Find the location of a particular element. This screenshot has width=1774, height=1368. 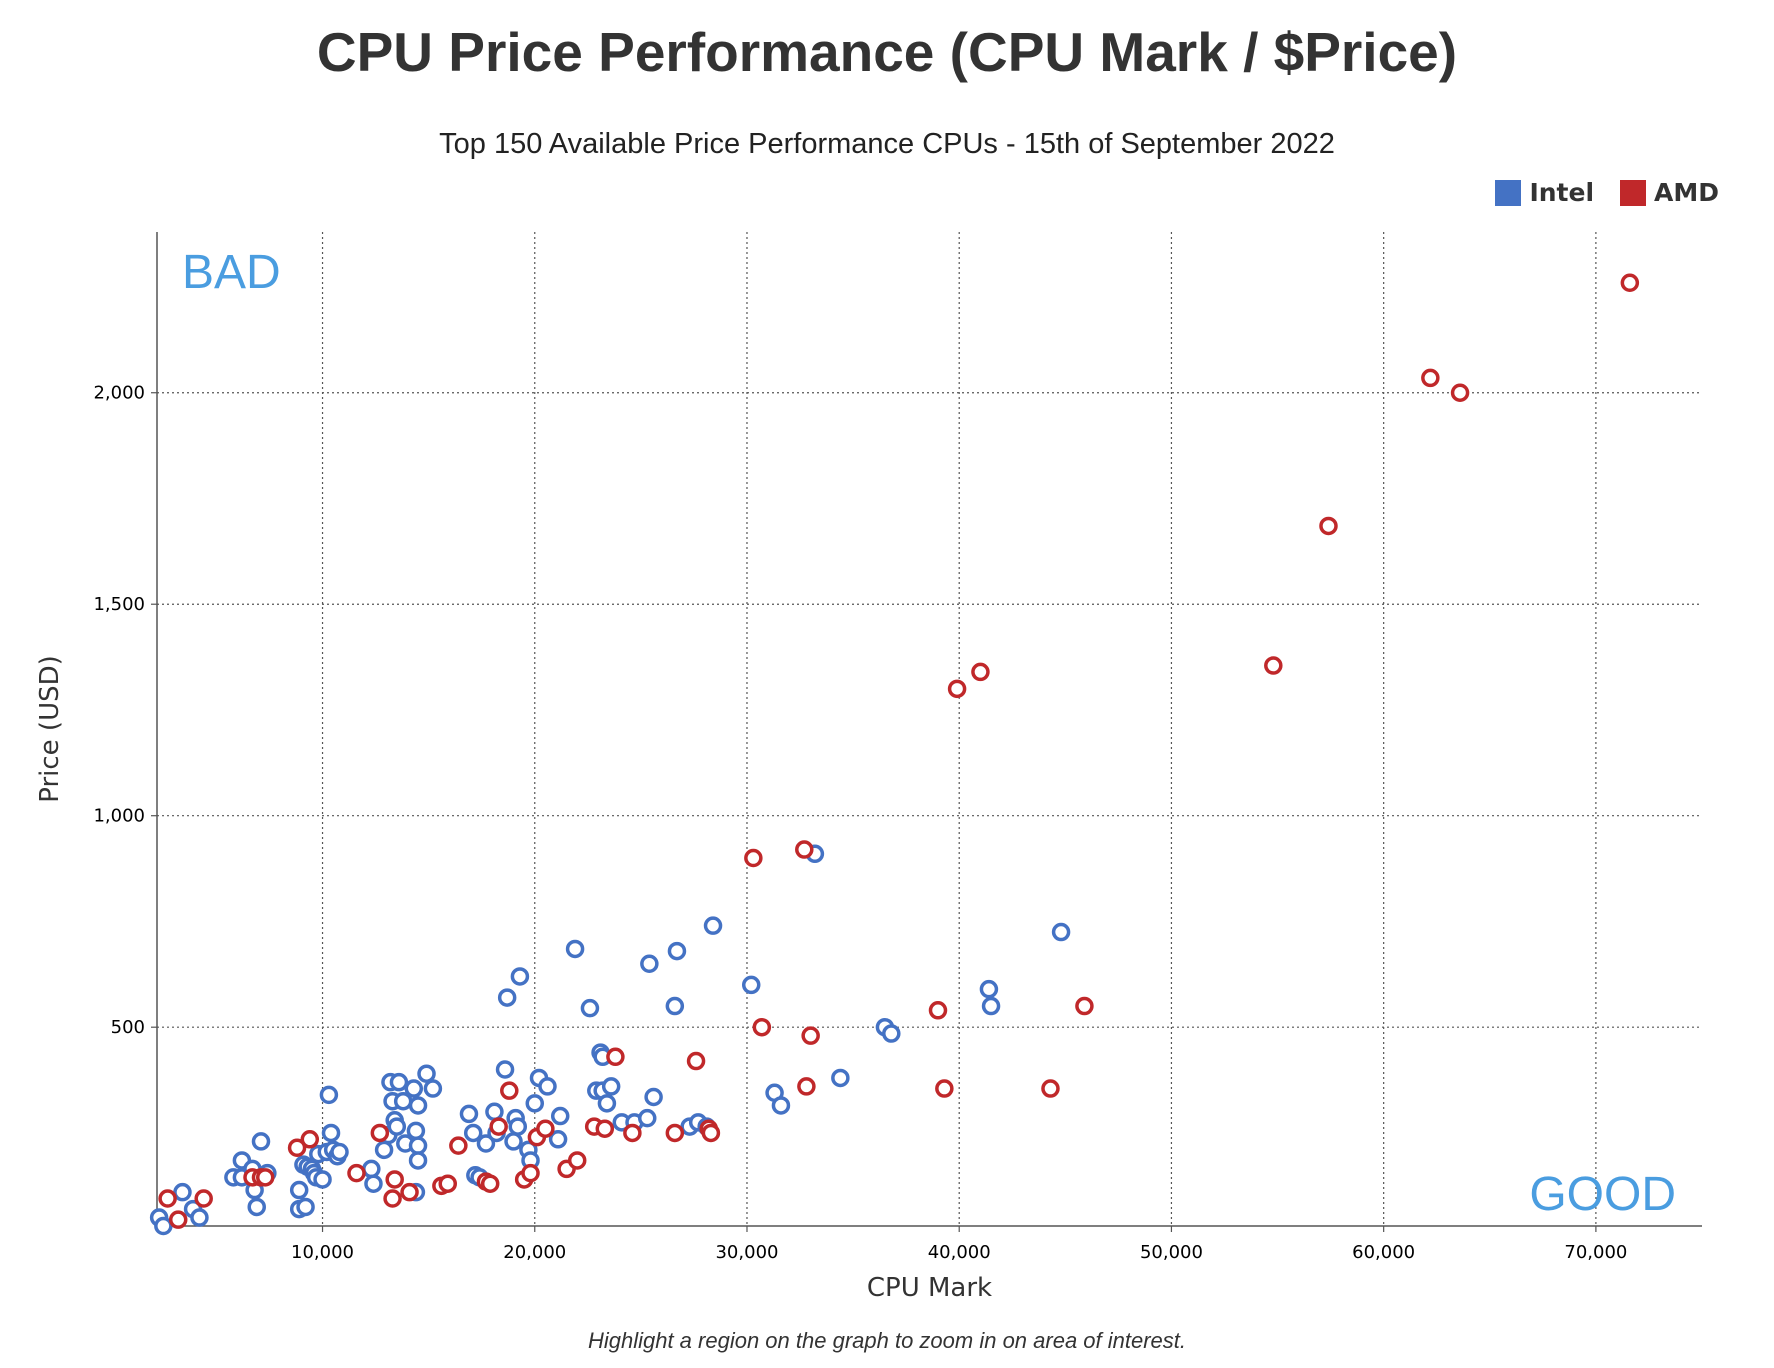

legend-item-amd: AMD is located at coordinates (1669, 192).